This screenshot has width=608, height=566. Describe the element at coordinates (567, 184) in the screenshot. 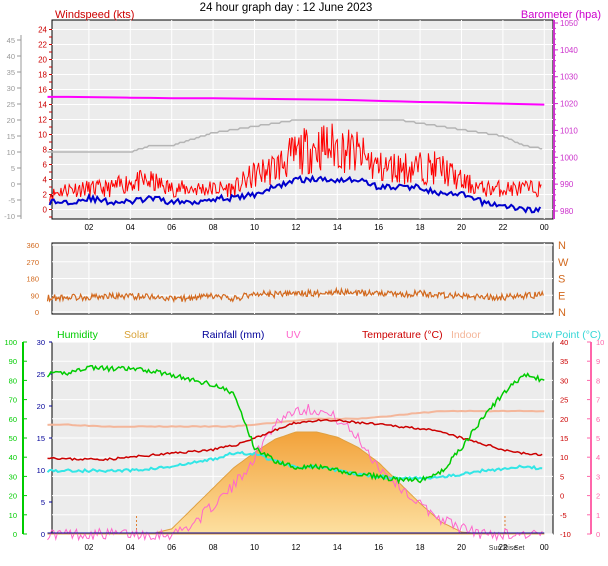

I see `barometer-tick-label: 990` at that location.